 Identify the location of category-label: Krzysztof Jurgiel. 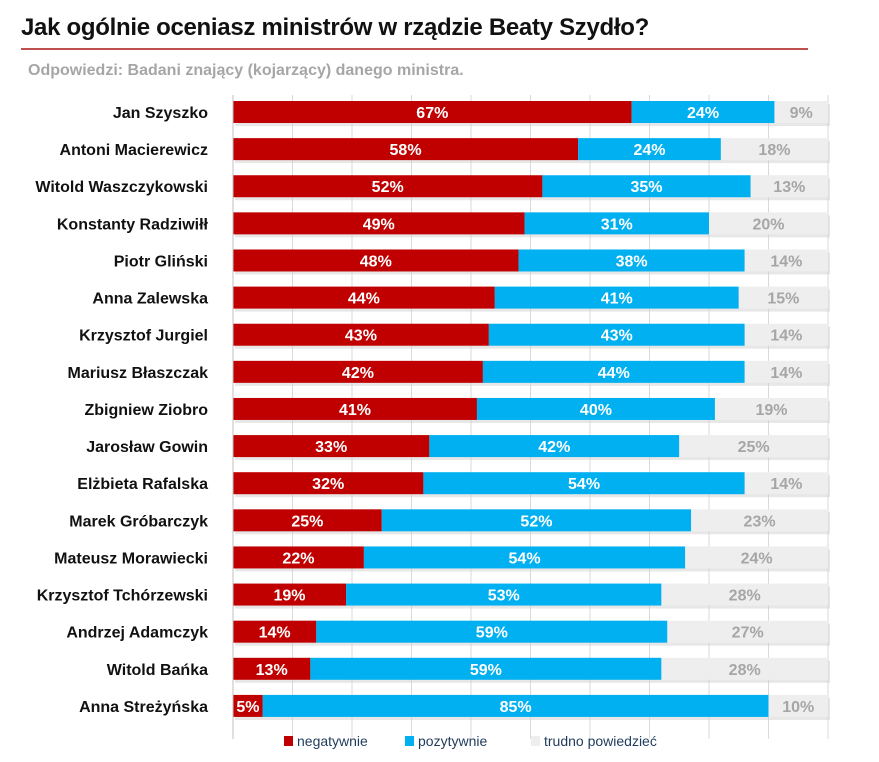
(143, 336).